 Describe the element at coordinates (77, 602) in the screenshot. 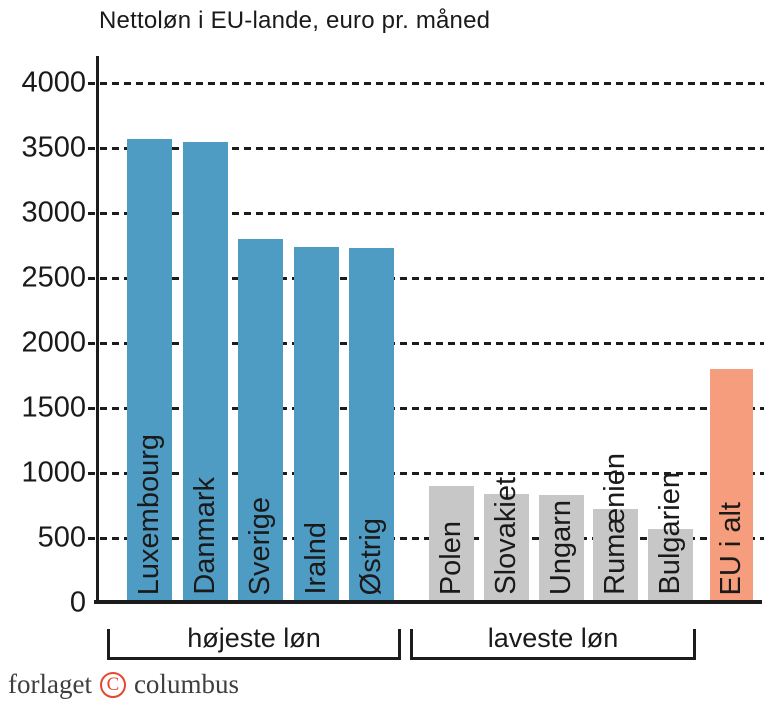

I see `y-tick-label-0: 0` at that location.